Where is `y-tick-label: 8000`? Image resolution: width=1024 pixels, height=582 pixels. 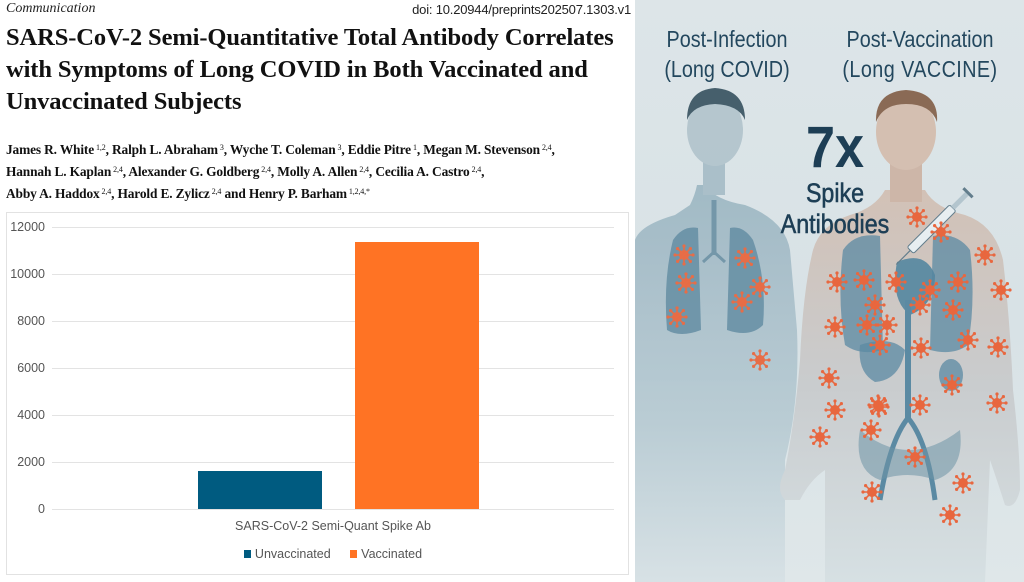 y-tick-label: 8000 is located at coordinates (31, 321).